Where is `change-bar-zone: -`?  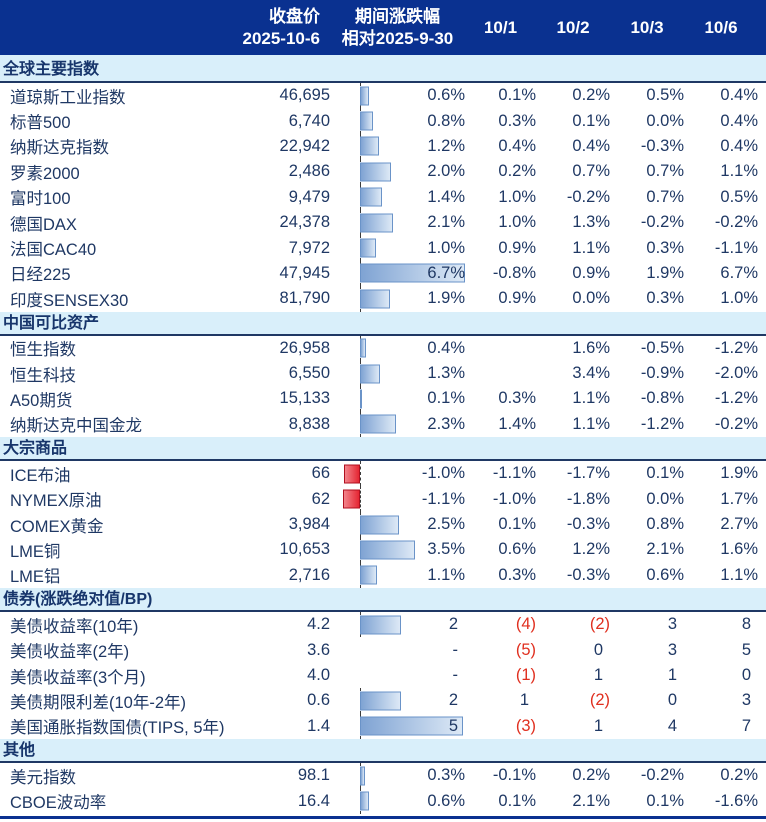
change-bar-zone: - is located at coordinates (397, 649).